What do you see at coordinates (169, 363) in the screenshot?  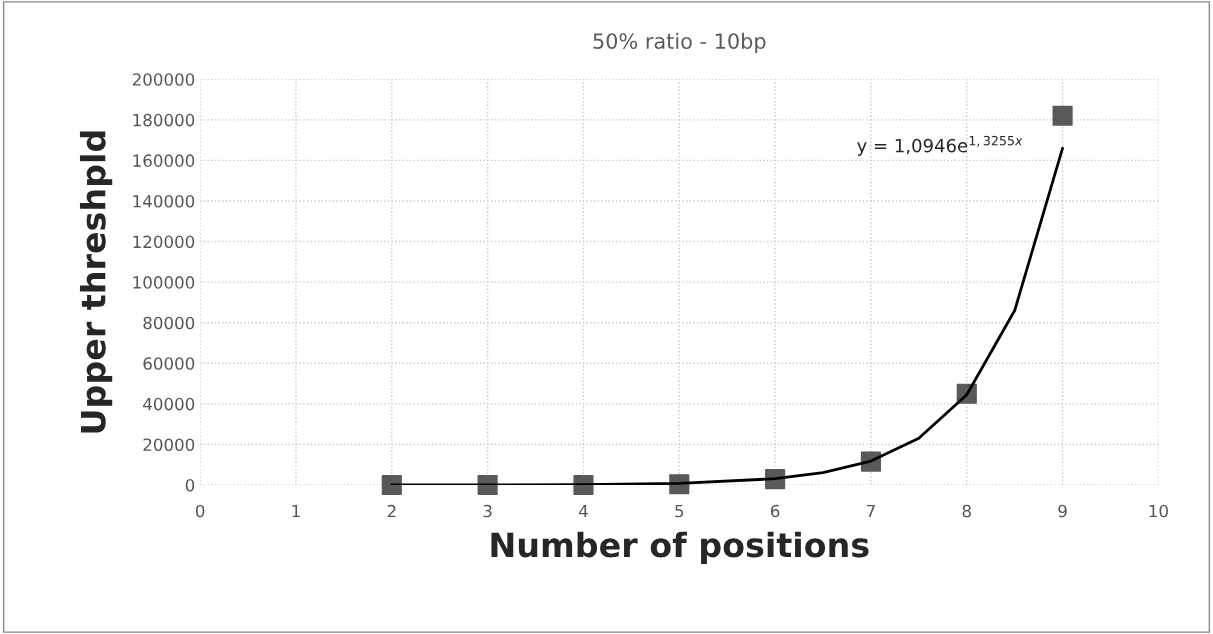 I see `y-tick-label: 60000` at bounding box center [169, 363].